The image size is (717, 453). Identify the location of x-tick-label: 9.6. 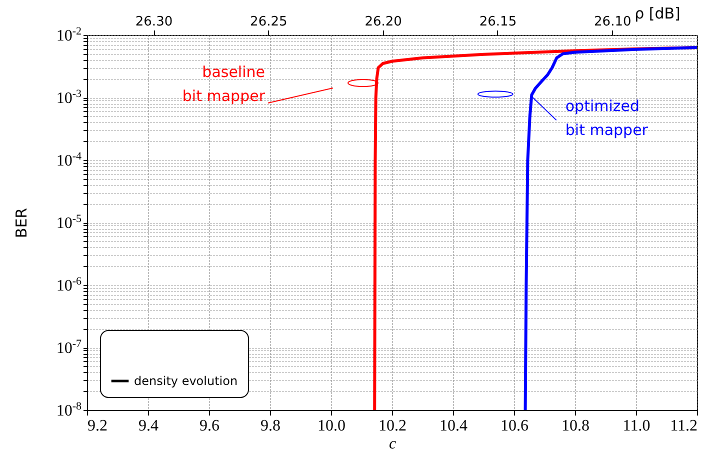
(210, 426).